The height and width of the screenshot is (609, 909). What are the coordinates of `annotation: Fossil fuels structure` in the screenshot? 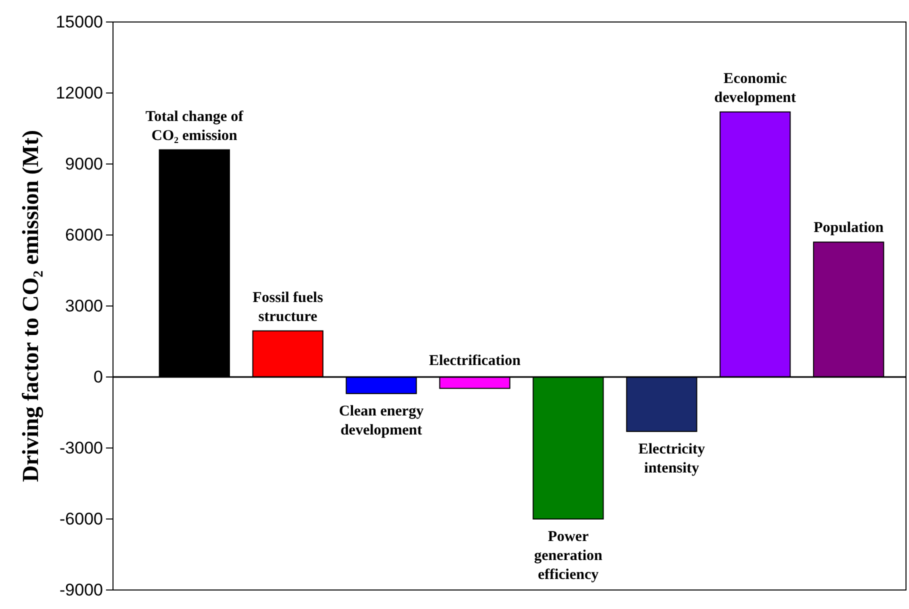 It's located at (288, 307).